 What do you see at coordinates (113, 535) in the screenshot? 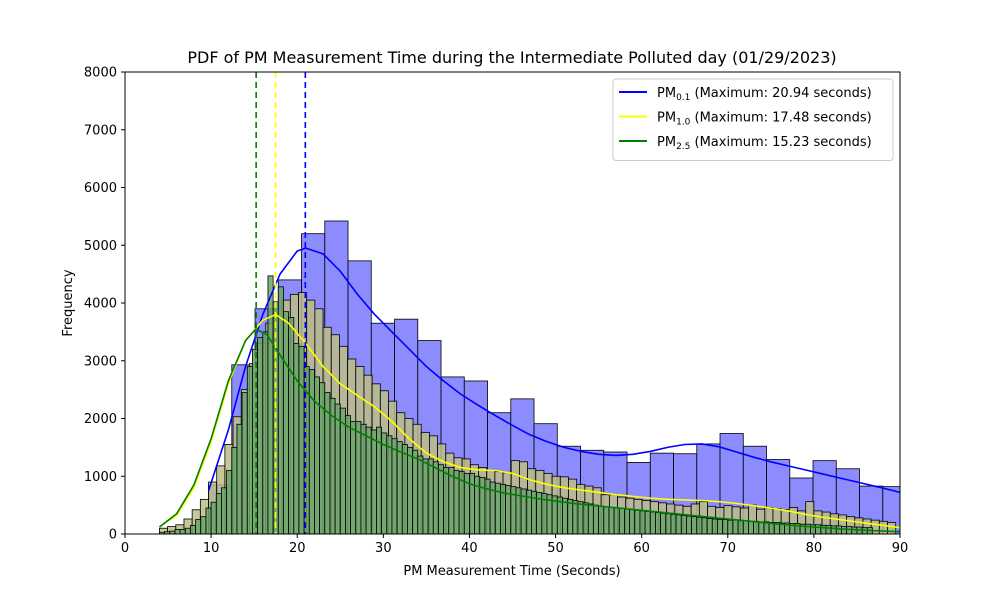
I see `y-tick-label: 0` at bounding box center [113, 535].